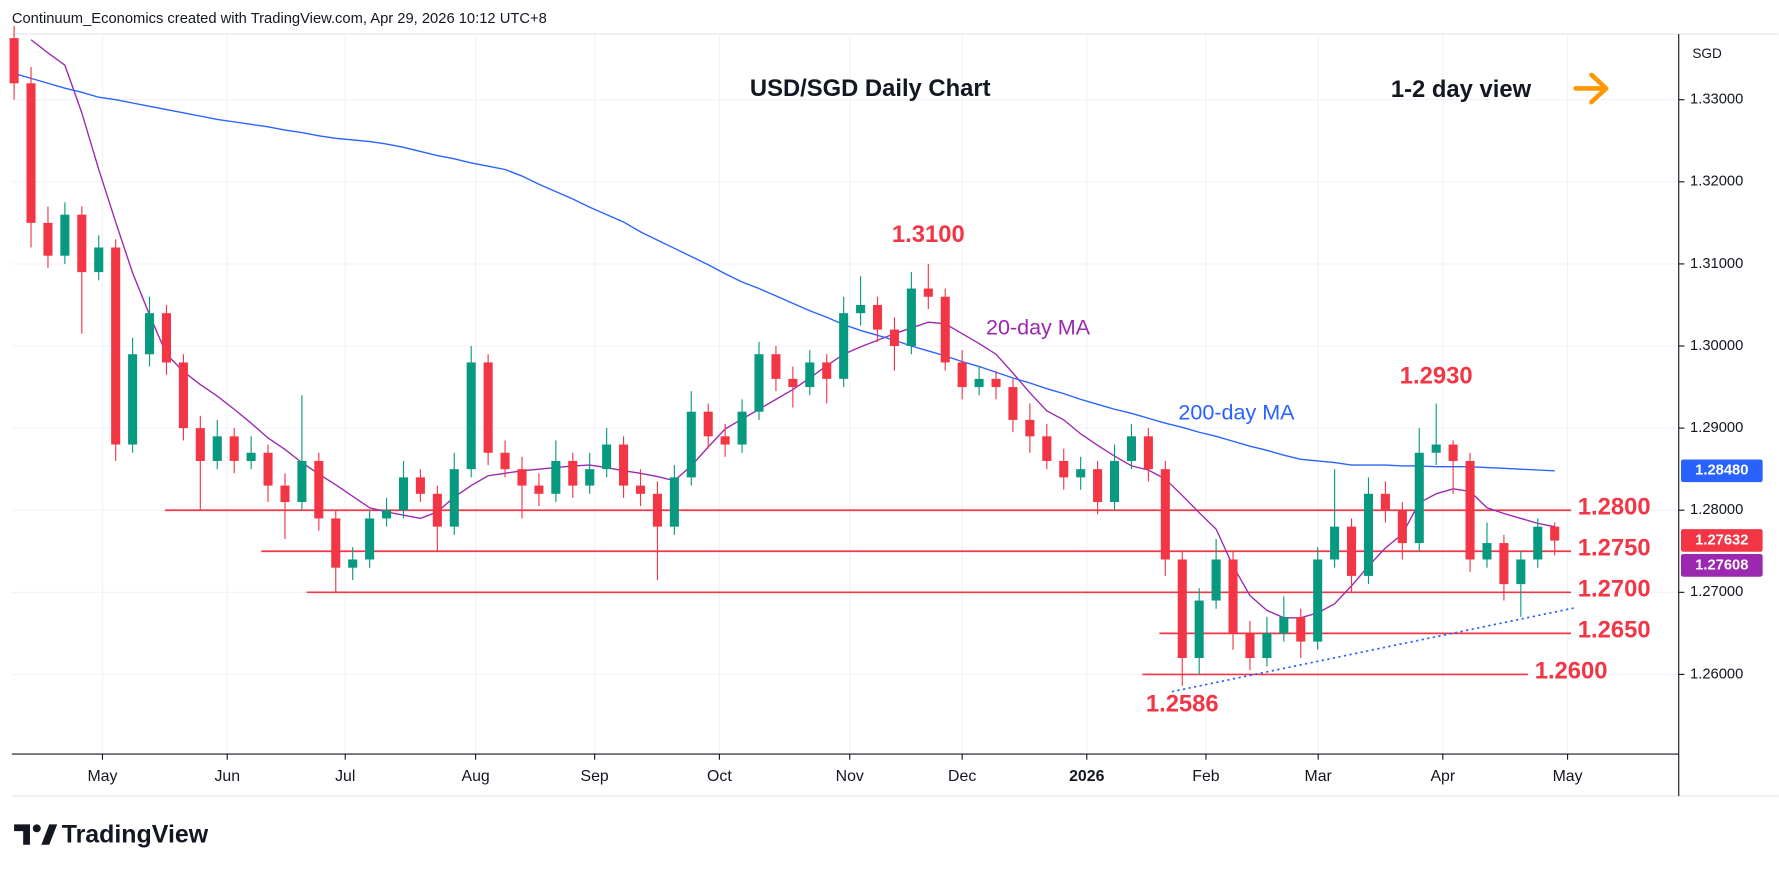 The image size is (1779, 872). What do you see at coordinates (1086, 776) in the screenshot?
I see `x-tick-label: 2026` at bounding box center [1086, 776].